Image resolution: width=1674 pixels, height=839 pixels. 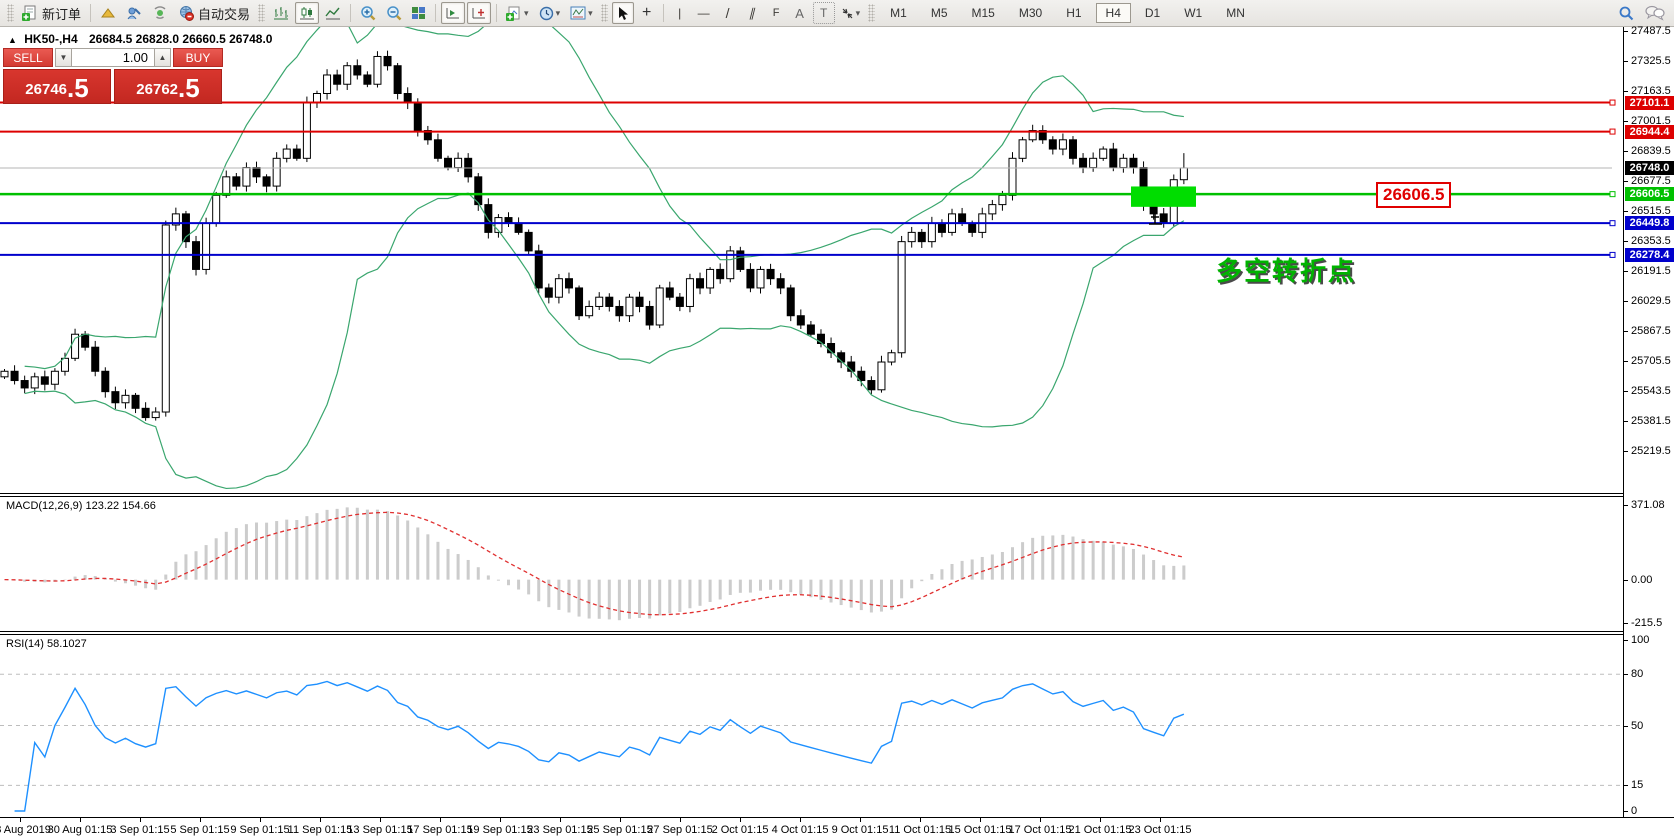 What do you see at coordinates (1649, 223) in the screenshot?
I see `price-level-label: 26449.8` at bounding box center [1649, 223].